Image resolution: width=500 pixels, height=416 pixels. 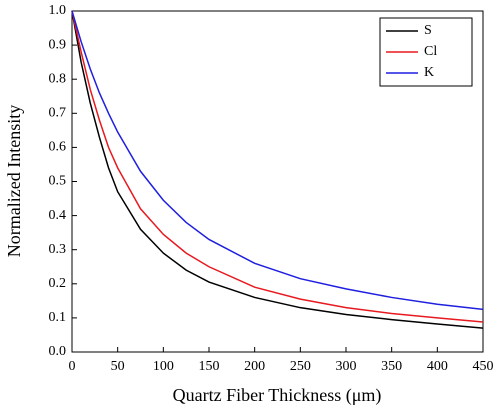 I want to click on y-tick-label: 0.4, so click(x=58, y=215).